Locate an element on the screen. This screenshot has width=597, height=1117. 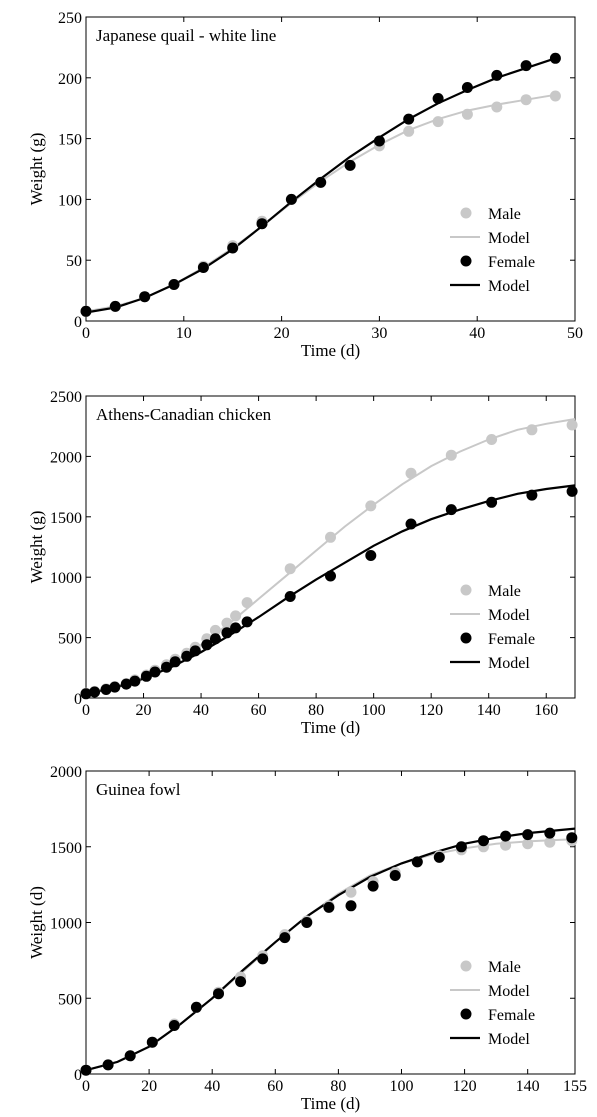
y-tick-label: 500 is located at coordinates (70, 639).